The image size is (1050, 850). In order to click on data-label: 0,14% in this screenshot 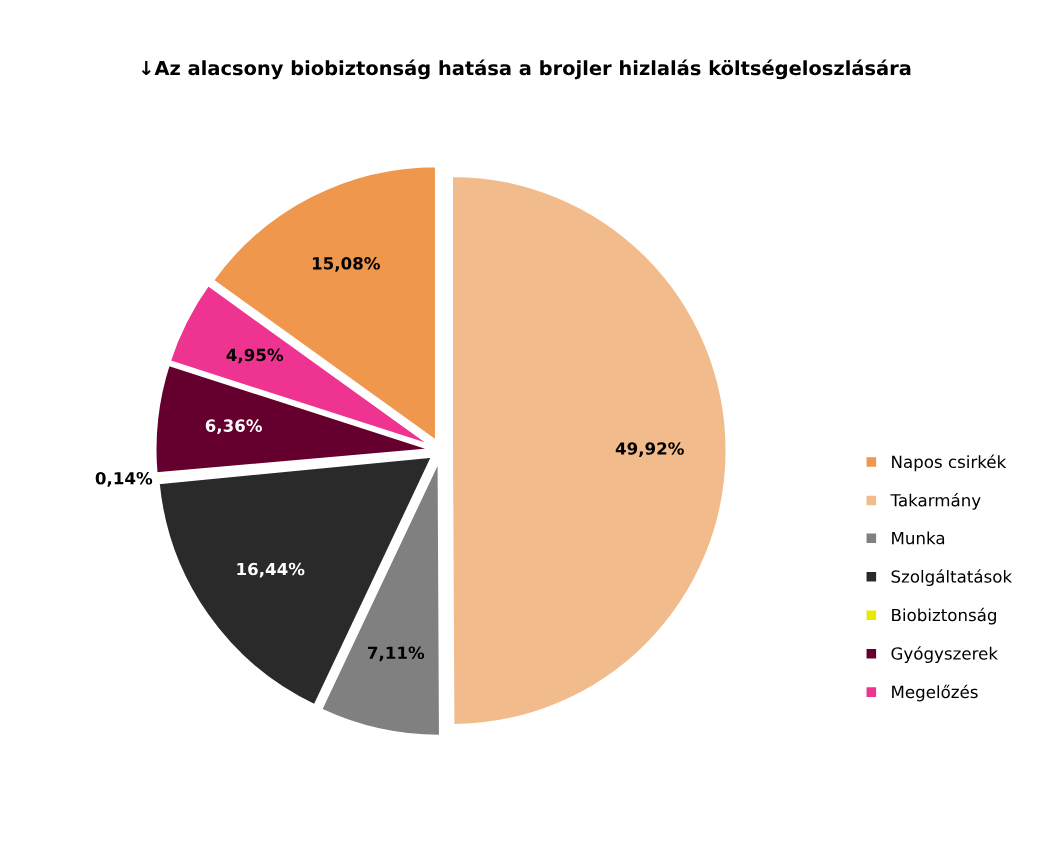, I will do `click(124, 479)`.